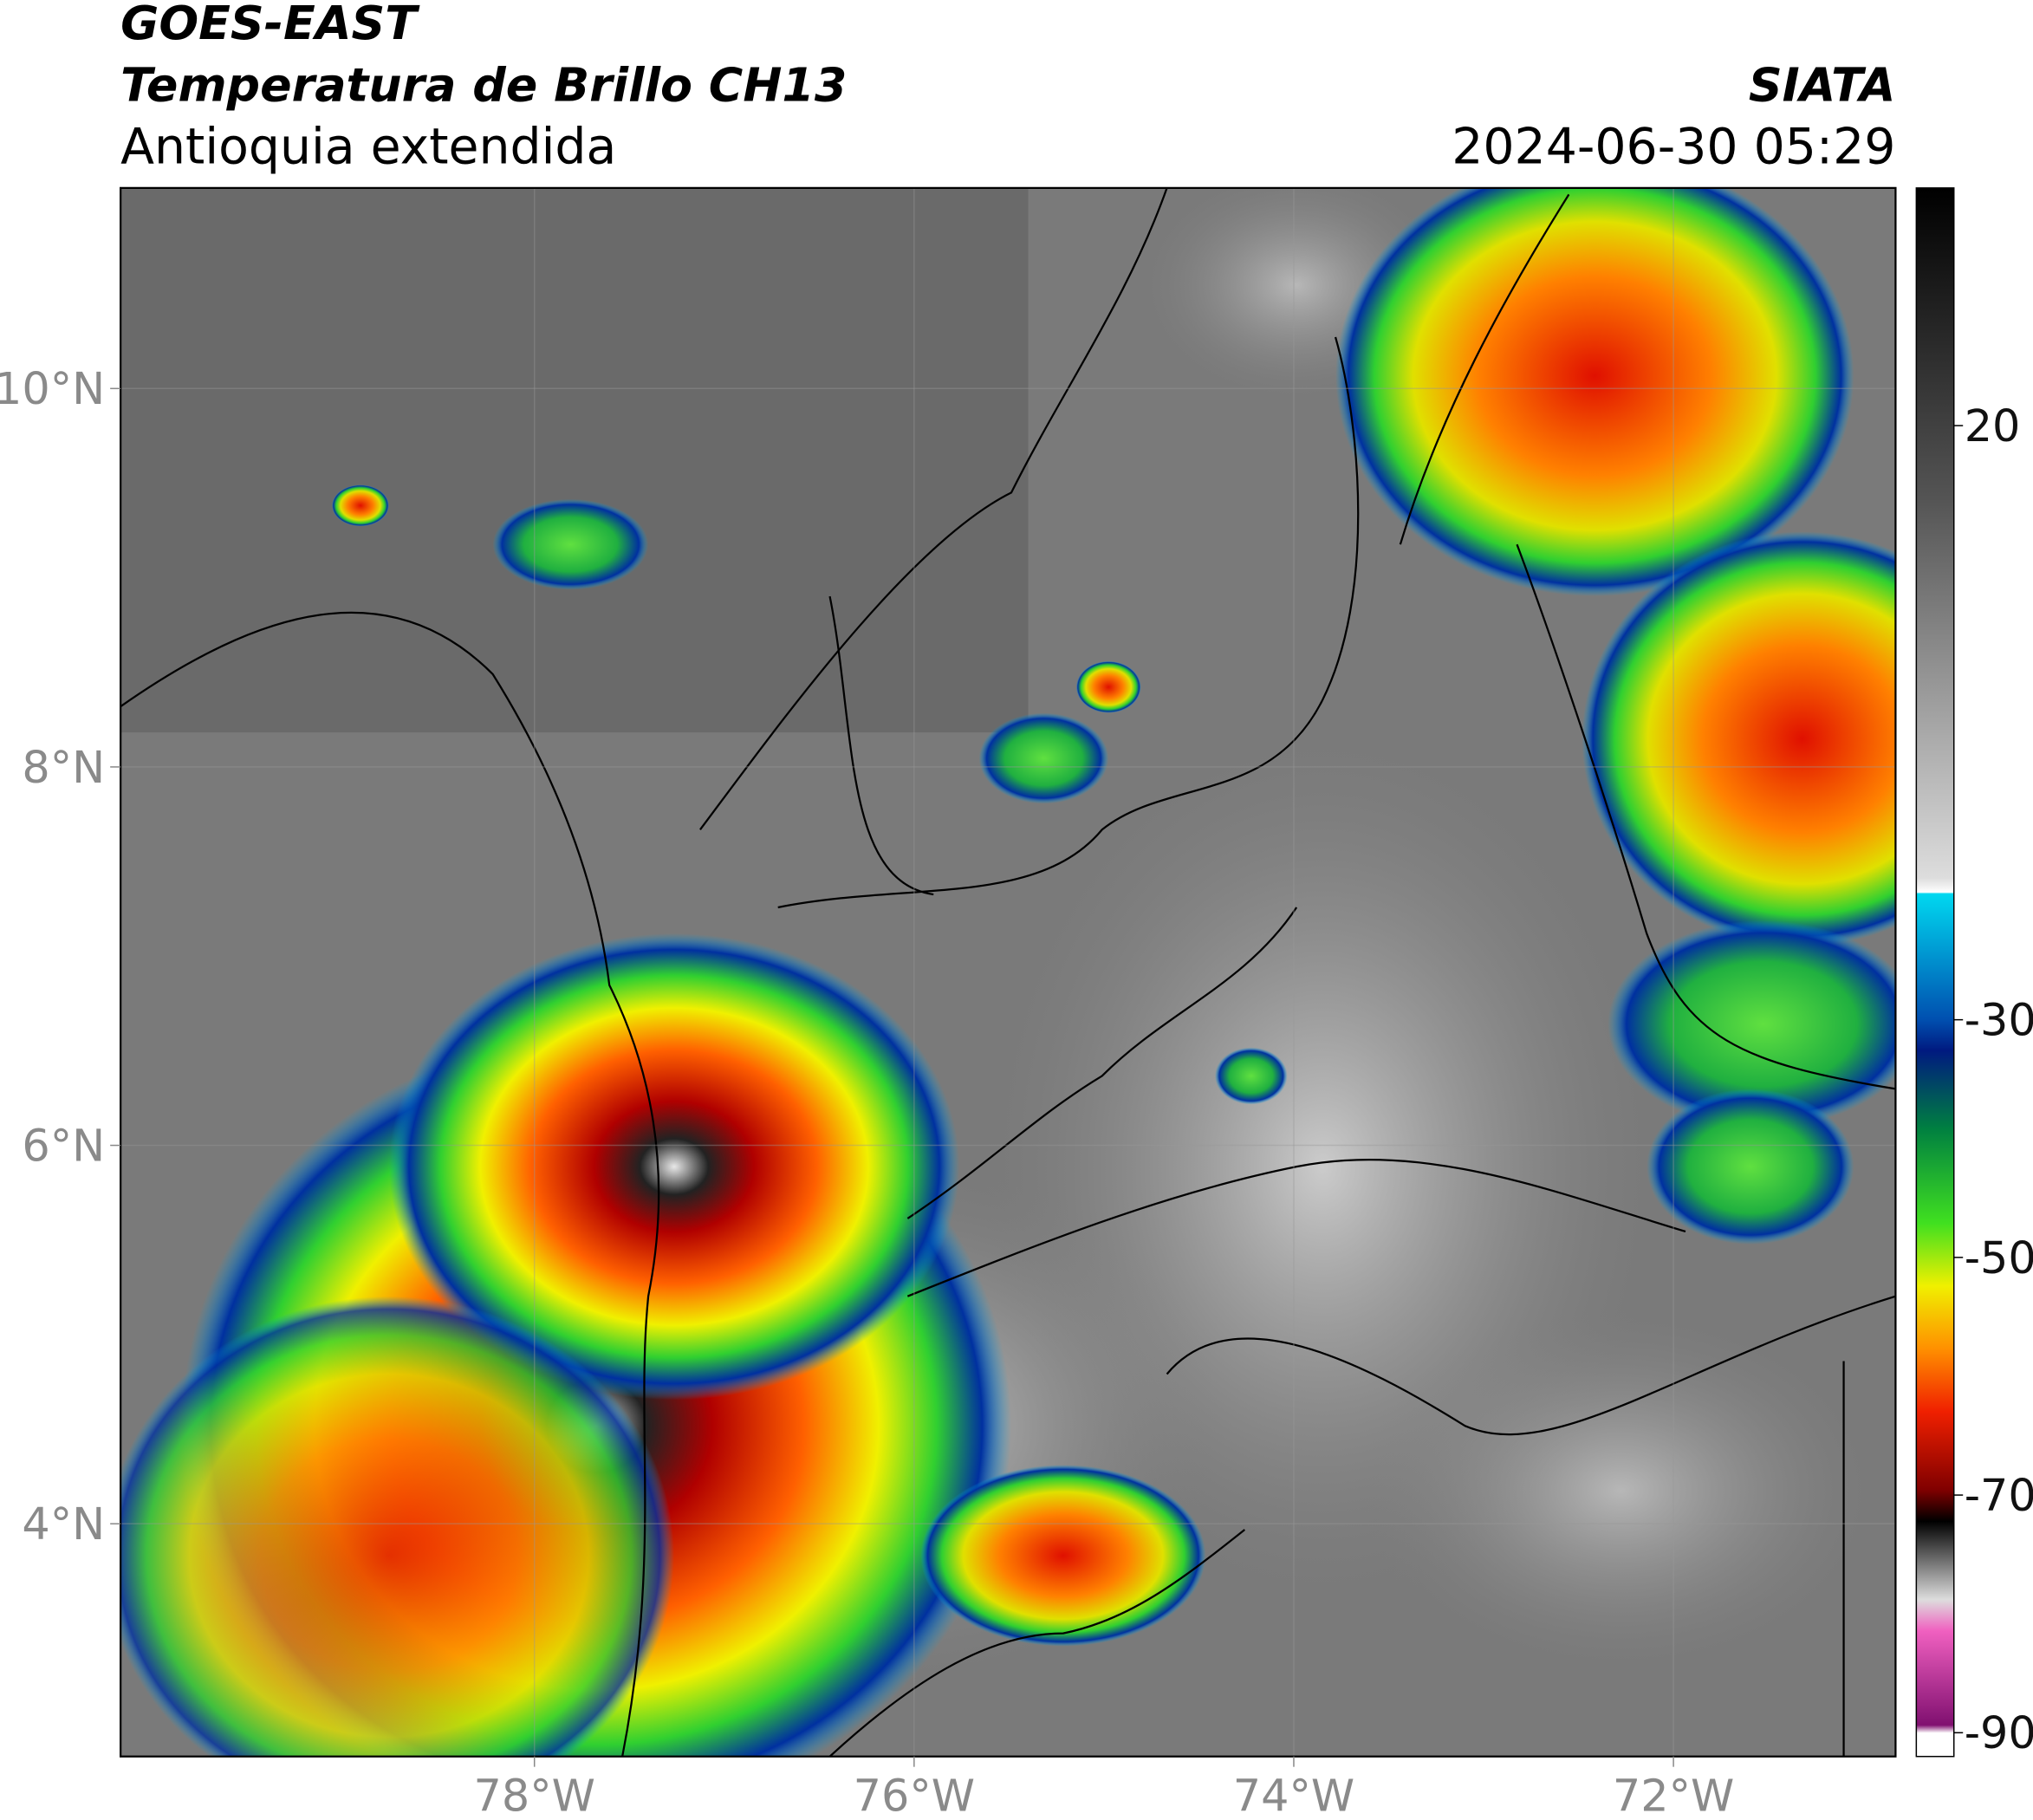 The width and height of the screenshot is (2033, 1820). Describe the element at coordinates (1822, 85) in the screenshot. I see `source: SIATA` at that location.